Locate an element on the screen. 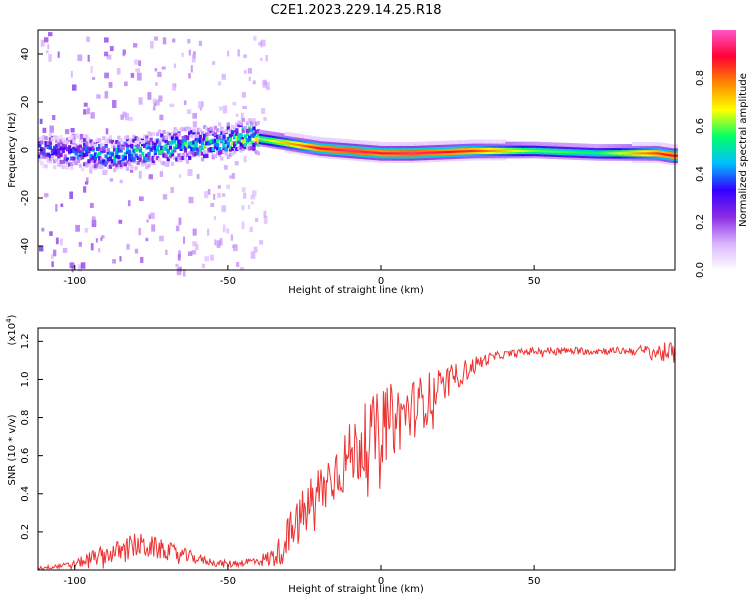 The height and width of the screenshot is (600, 750). x-tick-label: 0 is located at coordinates (381, 281).